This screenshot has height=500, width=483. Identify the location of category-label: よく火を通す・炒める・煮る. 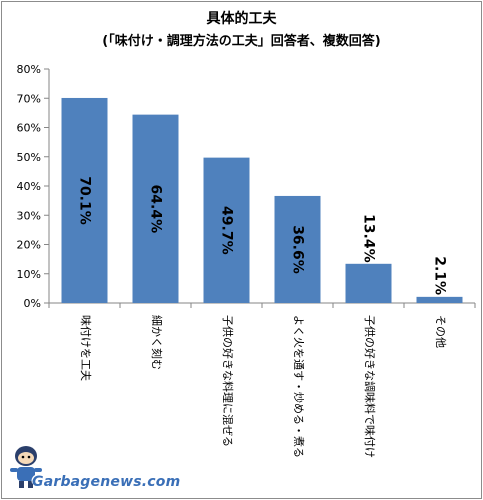
(298, 386).